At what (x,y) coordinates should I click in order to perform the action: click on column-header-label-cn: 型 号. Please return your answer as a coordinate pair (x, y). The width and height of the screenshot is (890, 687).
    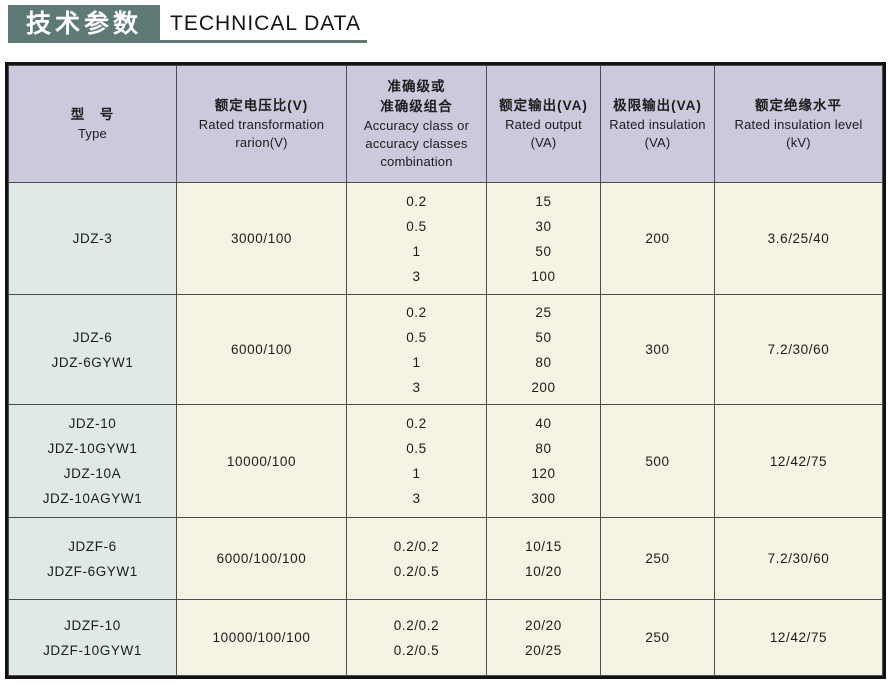
    Looking at the image, I should click on (92, 114).